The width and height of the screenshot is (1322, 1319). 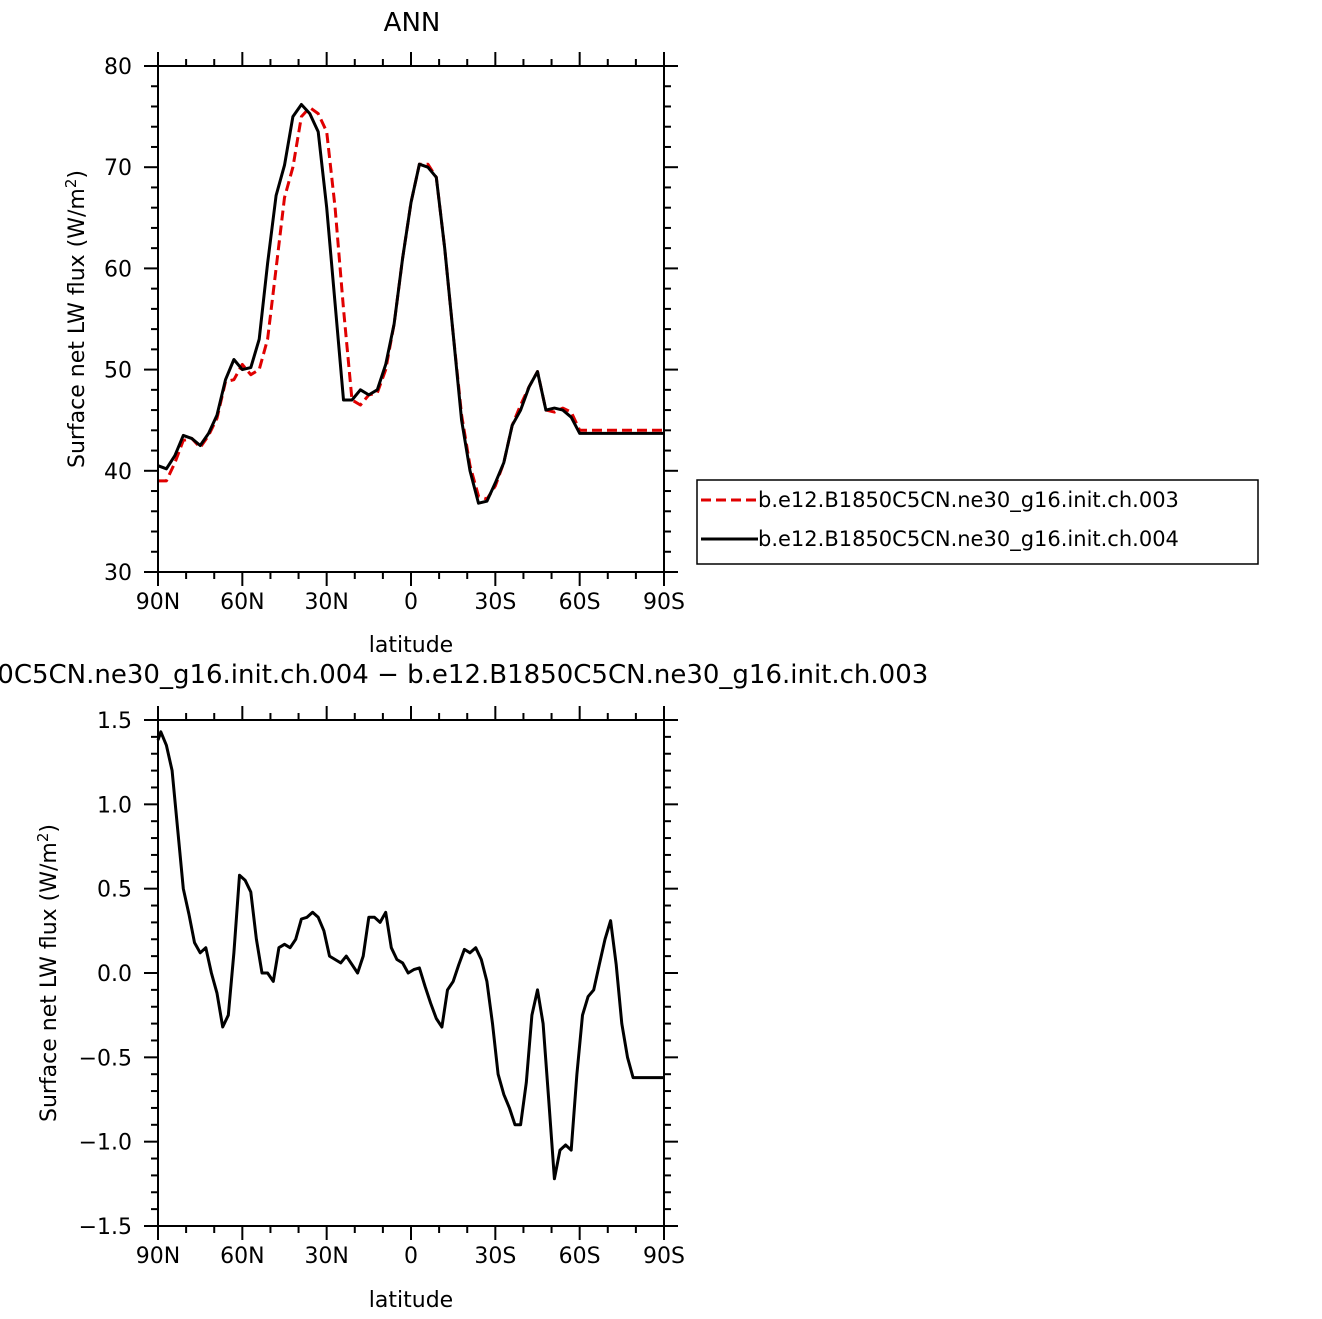 What do you see at coordinates (118, 573) in the screenshot?
I see `y-tick-label: 30` at bounding box center [118, 573].